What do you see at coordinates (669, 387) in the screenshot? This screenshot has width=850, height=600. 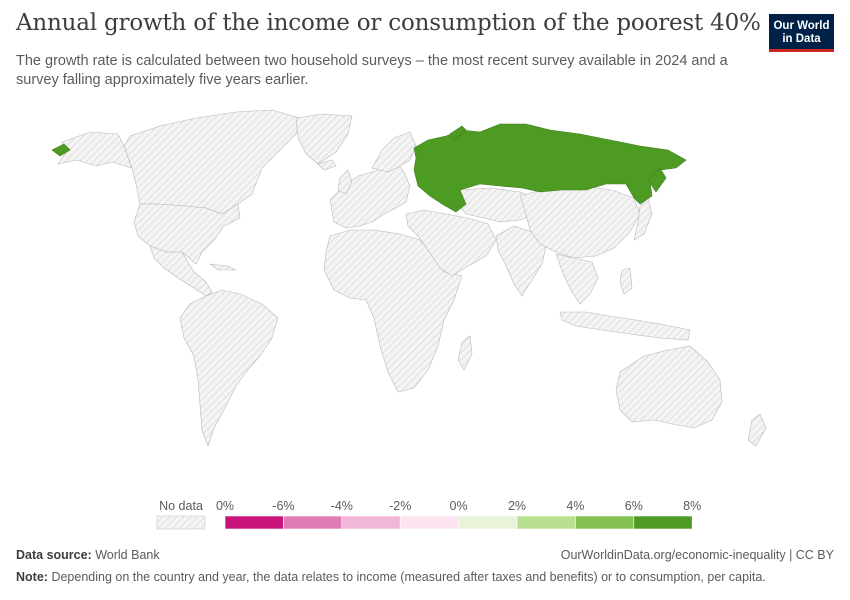 I see `country-australia` at bounding box center [669, 387].